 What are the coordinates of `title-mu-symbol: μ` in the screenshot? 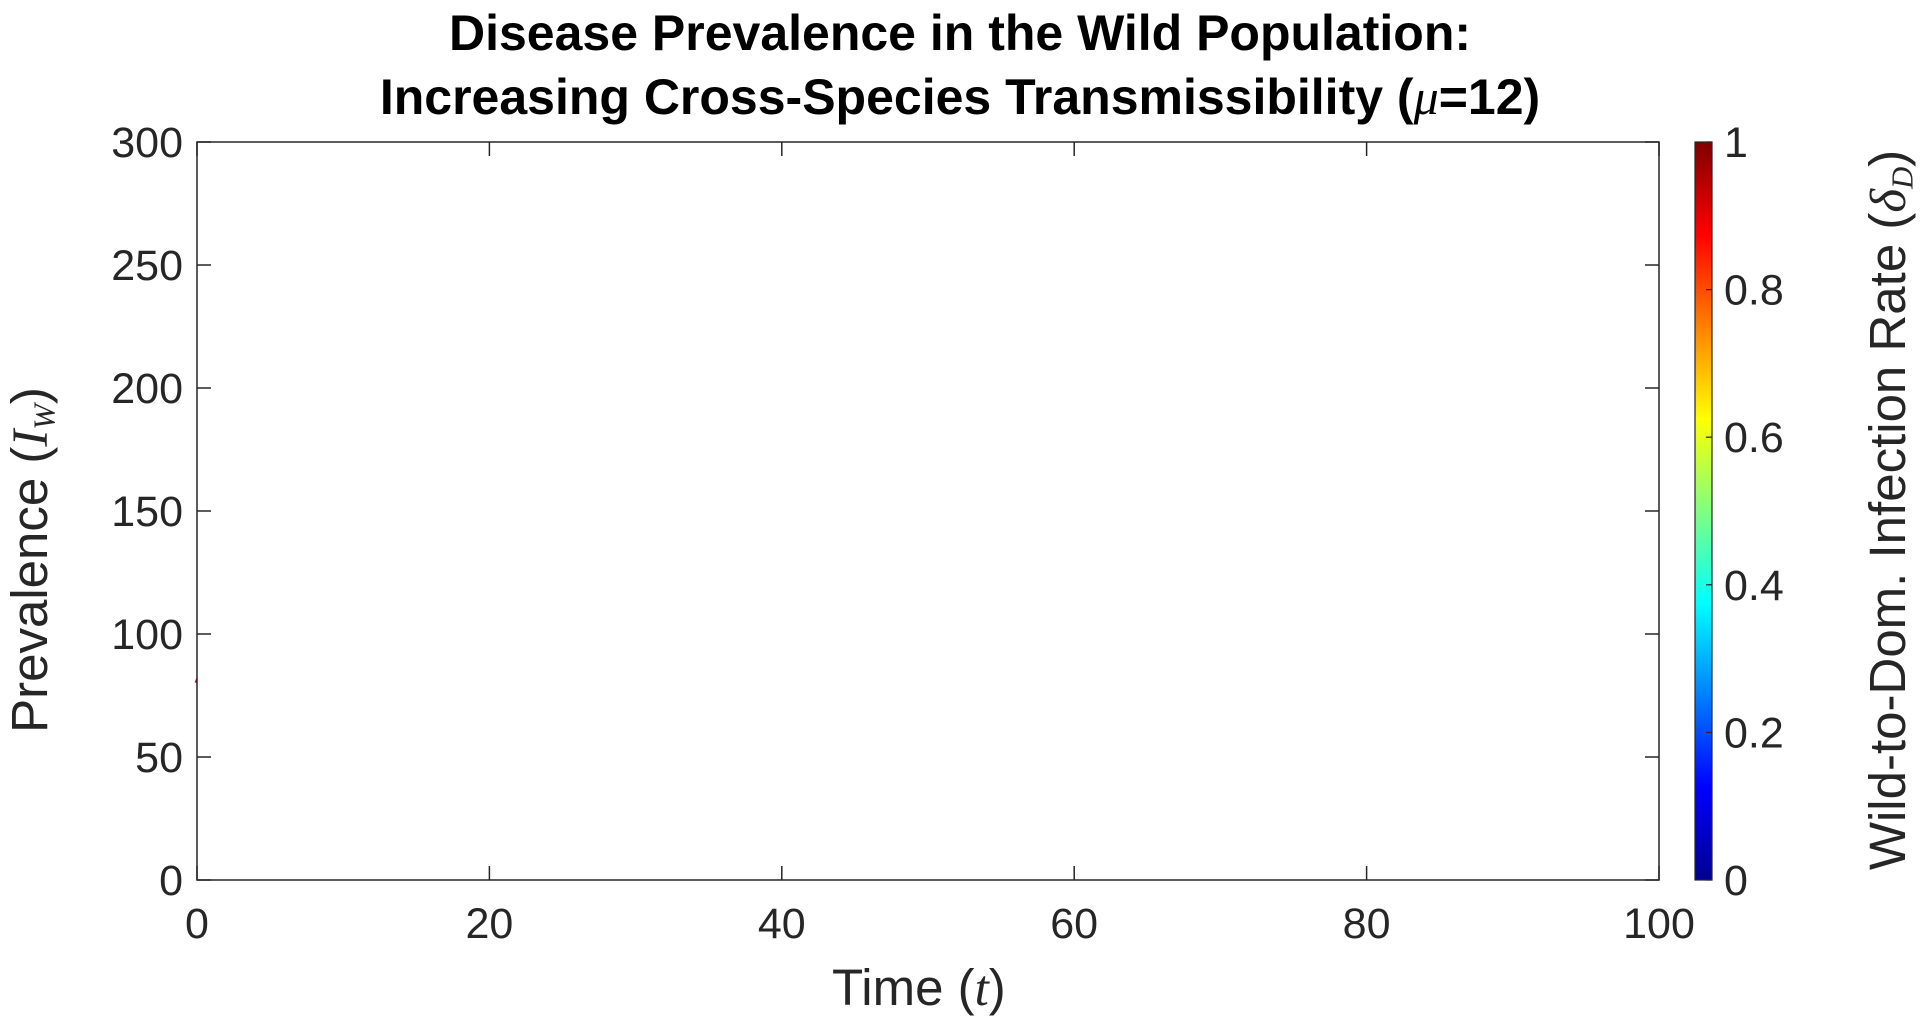 It's located at (1426, 97).